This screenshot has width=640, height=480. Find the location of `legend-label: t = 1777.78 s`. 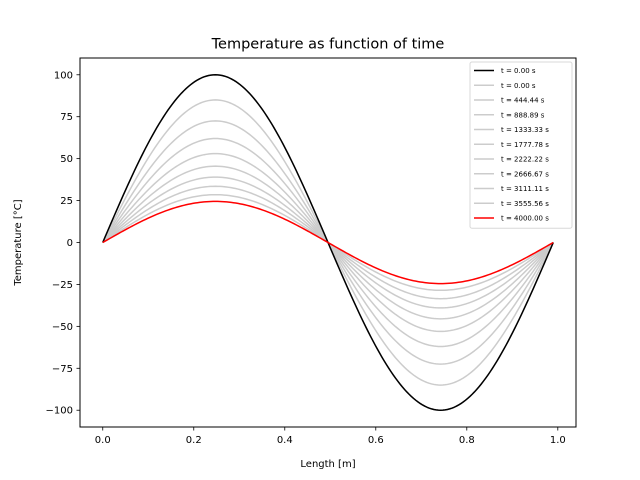

legend-label: t = 1777.78 s is located at coordinates (525, 145).